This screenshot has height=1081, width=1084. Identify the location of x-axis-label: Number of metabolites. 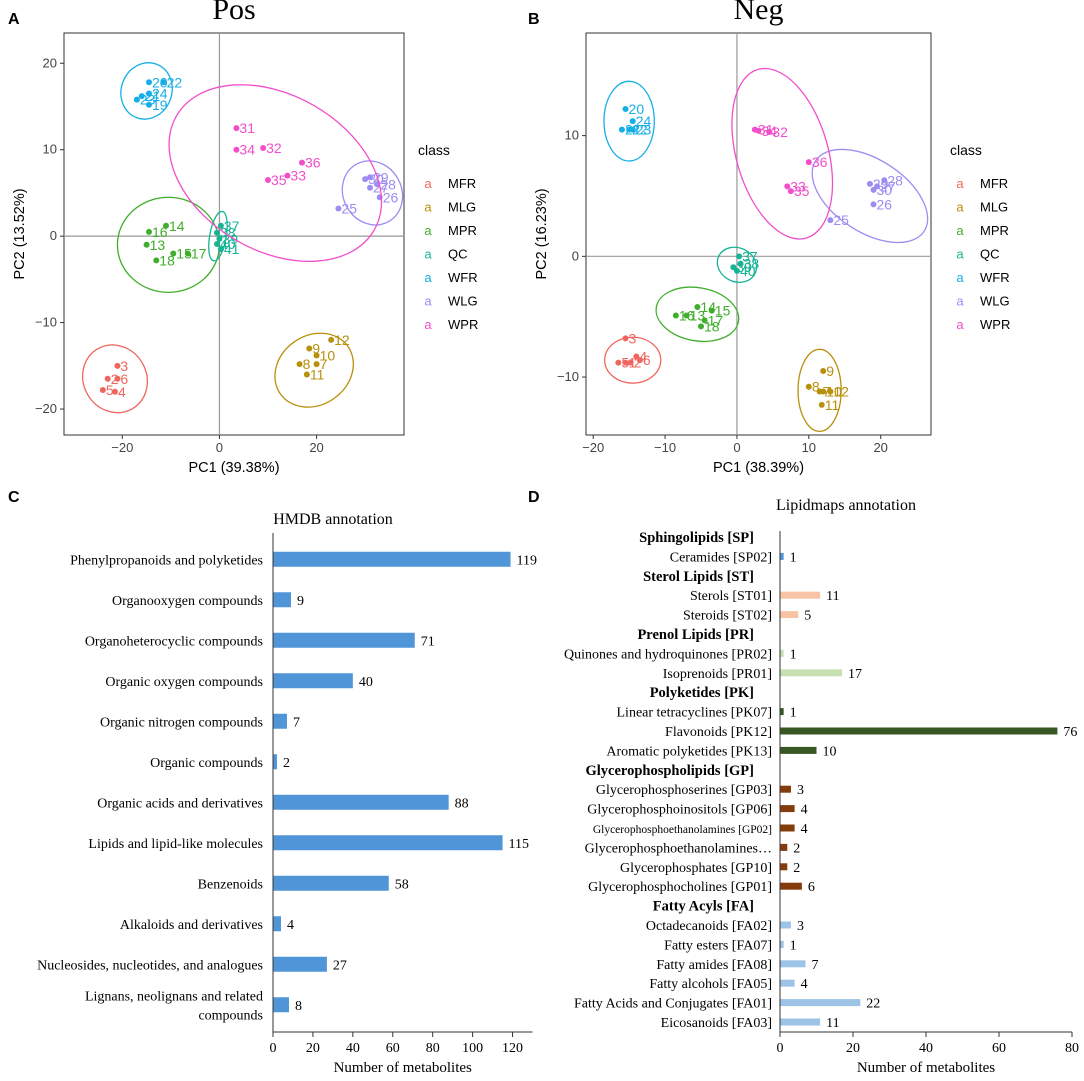
(403, 1068).